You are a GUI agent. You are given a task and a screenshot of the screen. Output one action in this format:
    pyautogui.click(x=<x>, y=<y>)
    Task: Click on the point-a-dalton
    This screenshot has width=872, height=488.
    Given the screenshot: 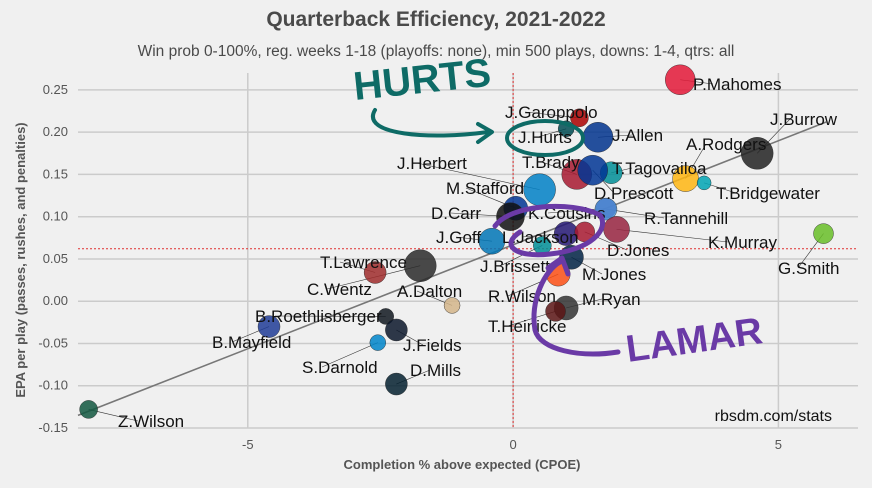 What is the action you would take?
    pyautogui.click(x=452, y=305)
    